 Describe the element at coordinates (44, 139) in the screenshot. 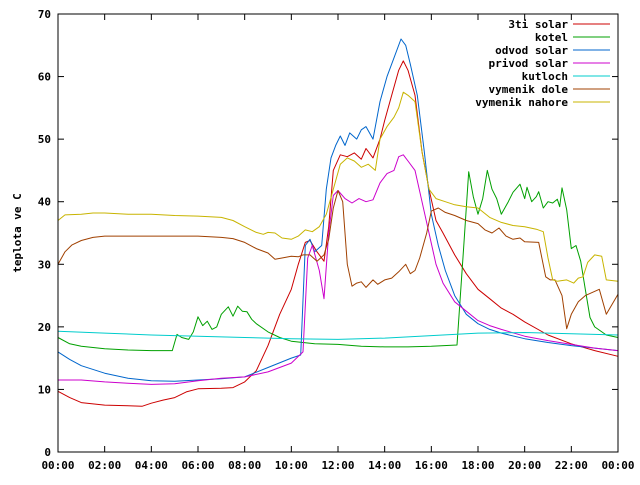

I see `y-tick-label: 50` at that location.